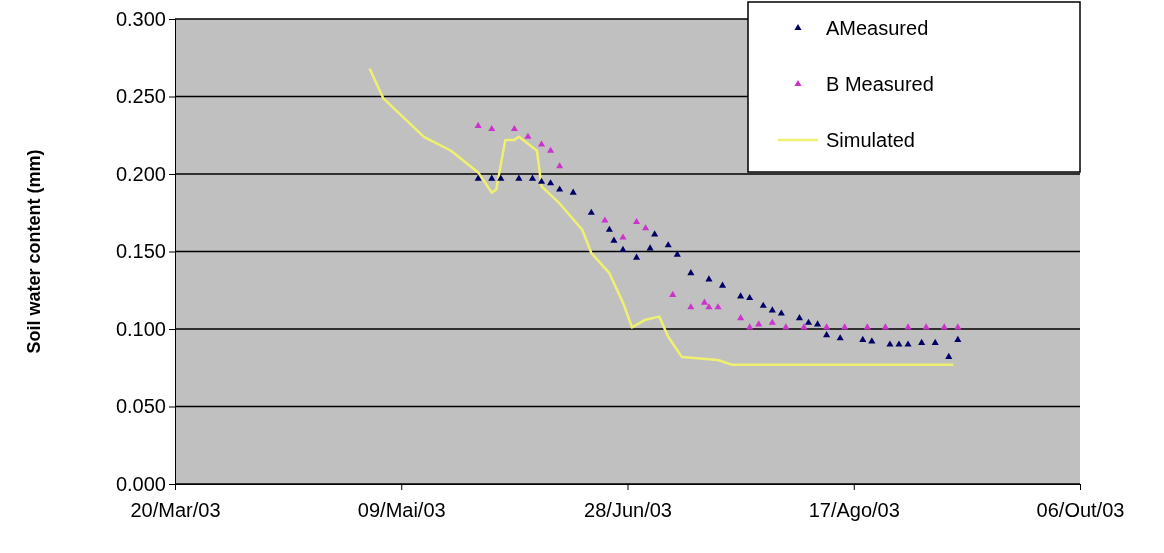 Image resolution: width=1164 pixels, height=553 pixels. Describe the element at coordinates (140, 328) in the screenshot. I see `y-tick-label: 0.100` at that location.